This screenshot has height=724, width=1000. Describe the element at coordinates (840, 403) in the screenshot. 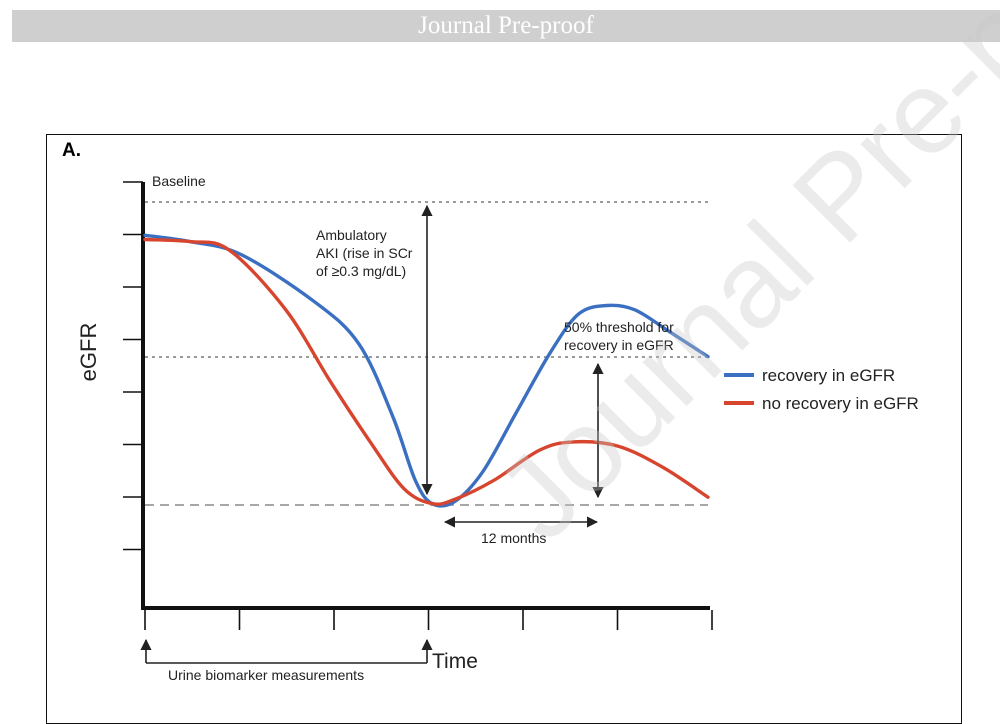

I see `legend-label-no-recovery: no recovery in eGFR` at that location.